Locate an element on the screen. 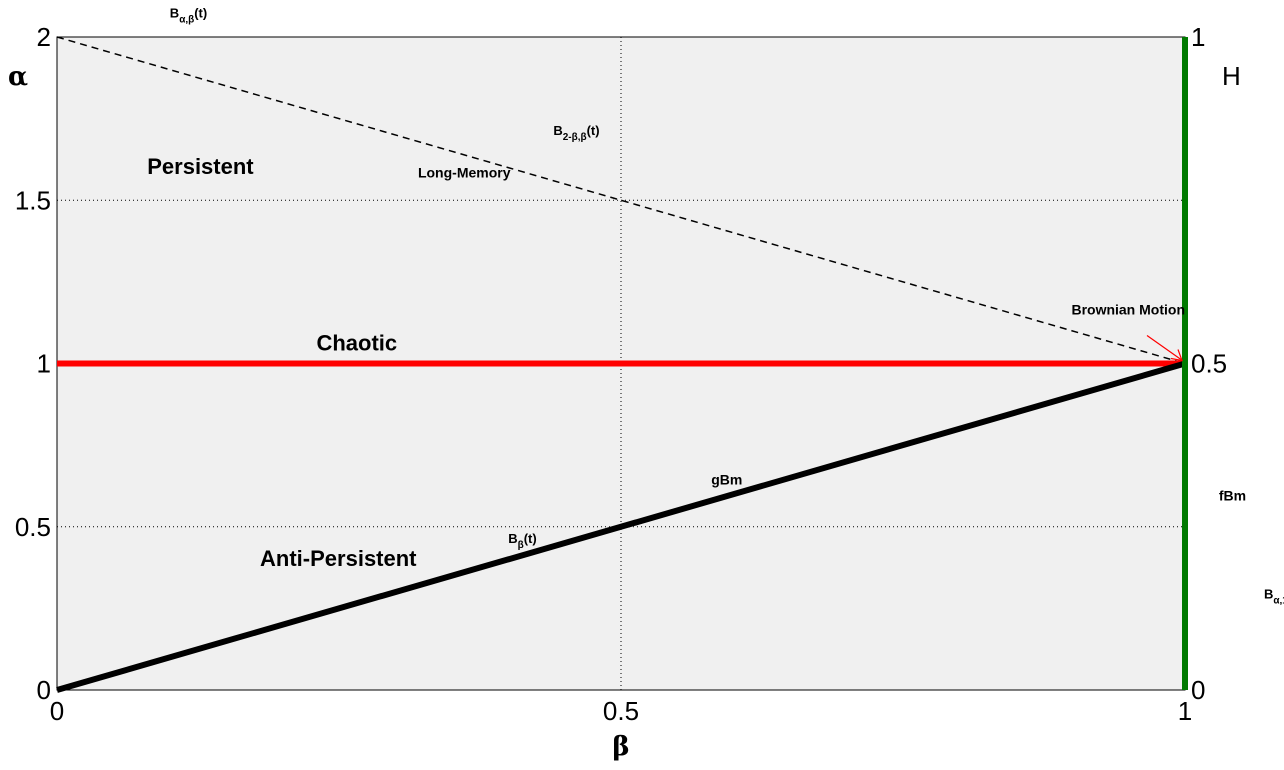  annotation-brownian: Brownian Motion is located at coordinates (1128, 310).